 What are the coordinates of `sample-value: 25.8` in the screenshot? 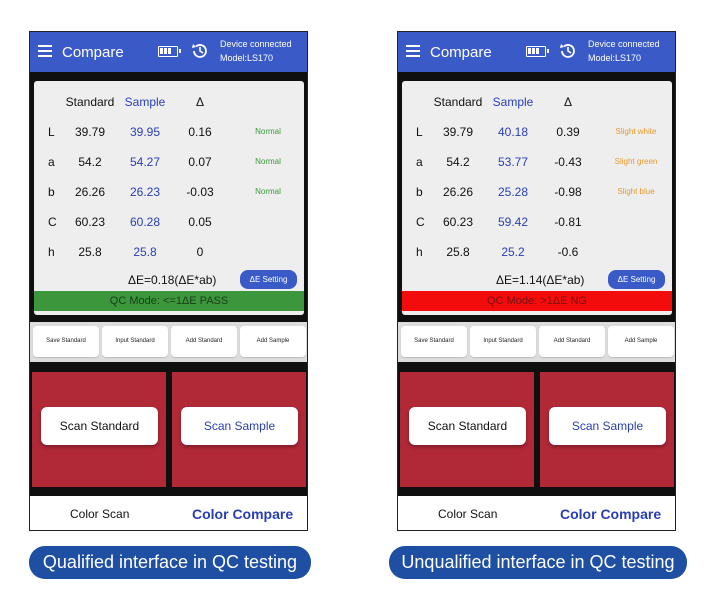 It's located at (145, 252).